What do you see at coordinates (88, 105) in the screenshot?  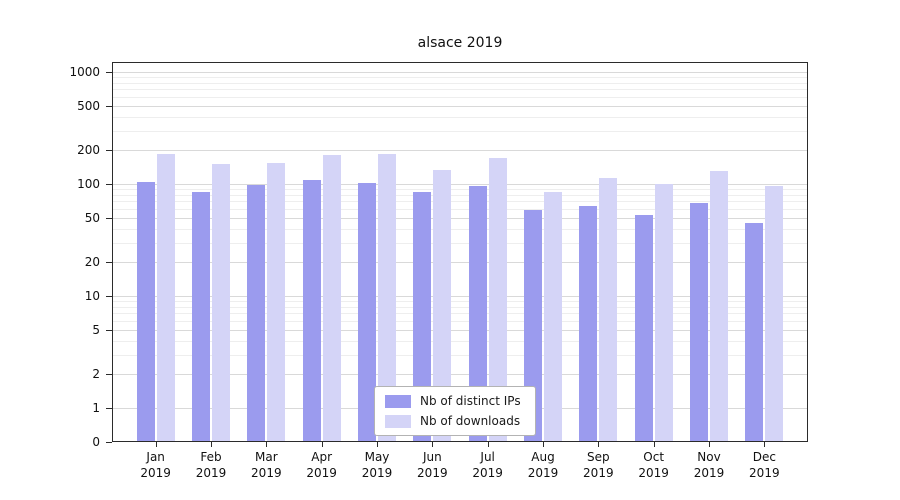 I see `y-tick-label: 500` at bounding box center [88, 105].